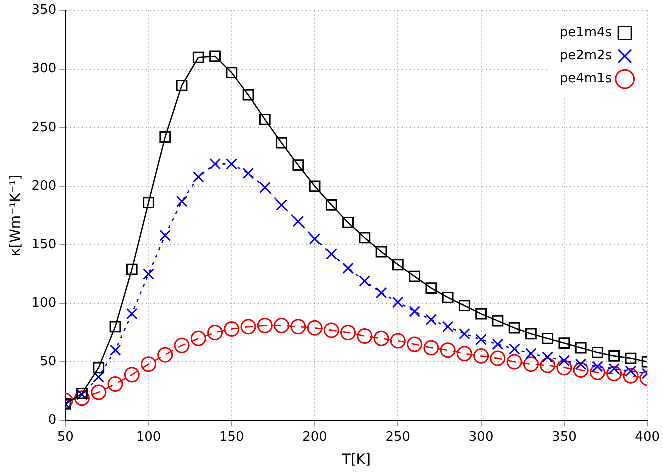 This screenshot has height=475, width=663. I want to click on legend-label: pe1m4s, so click(586, 33).